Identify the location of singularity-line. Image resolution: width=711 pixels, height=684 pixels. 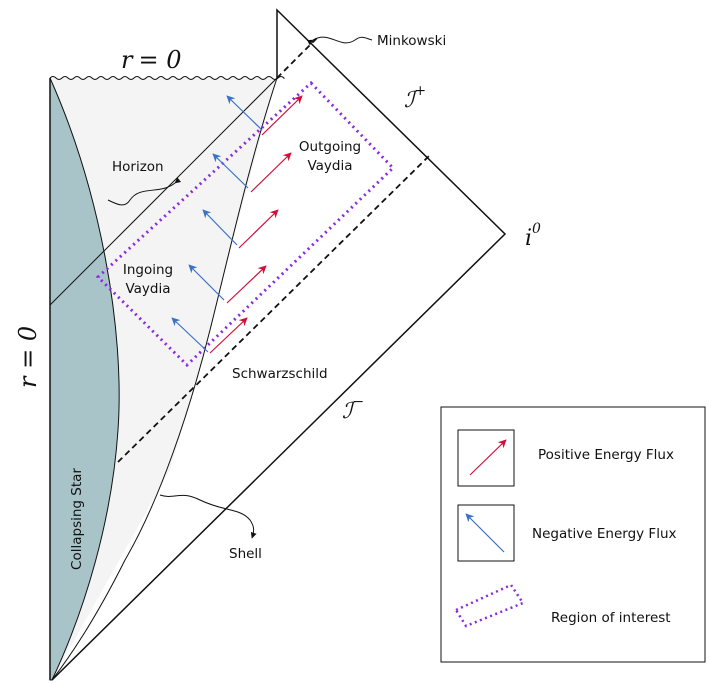
(167, 78).